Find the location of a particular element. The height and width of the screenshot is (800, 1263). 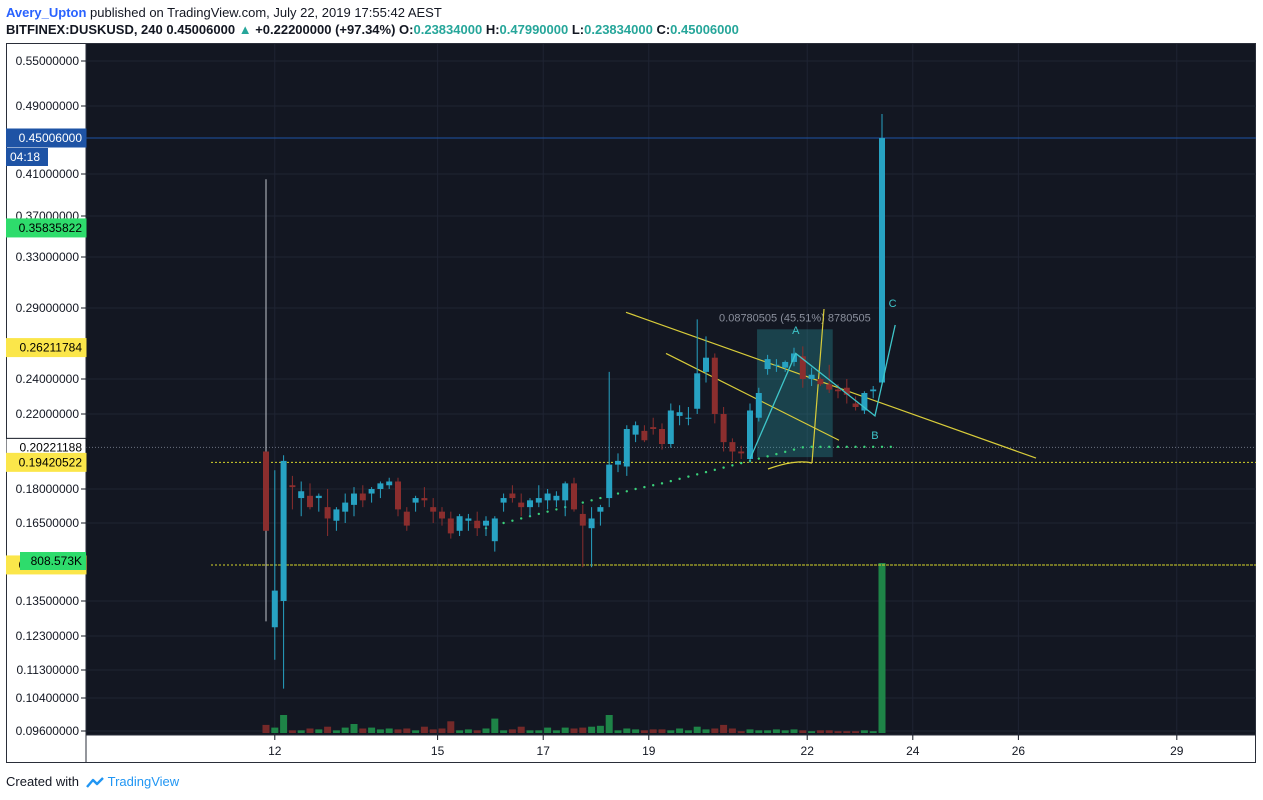

open-value: 0.23834000 is located at coordinates (448, 29).